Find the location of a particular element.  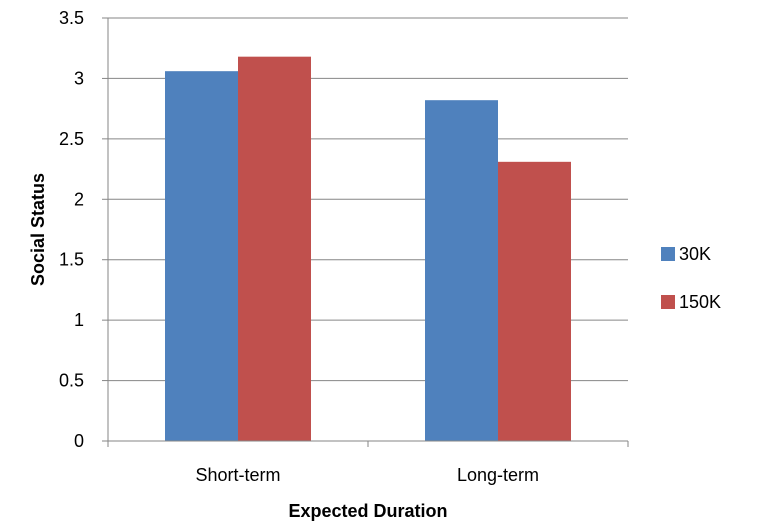

bar-30k-short-term is located at coordinates (201, 256).